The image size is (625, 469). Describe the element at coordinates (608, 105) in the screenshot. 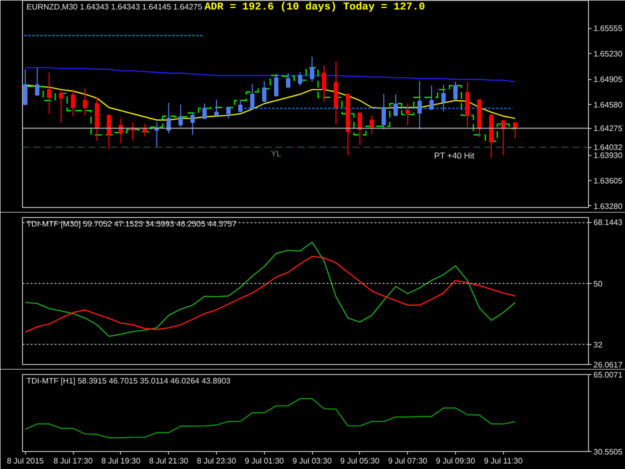

I see `y-tick-label: 1.64580` at that location.